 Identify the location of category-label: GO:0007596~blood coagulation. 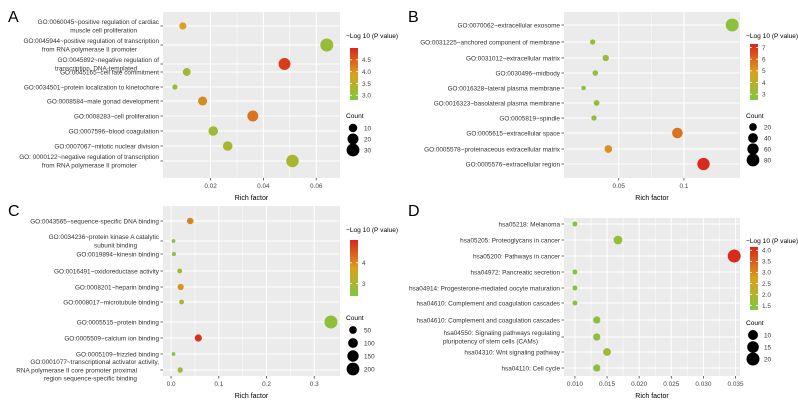
(114, 131).